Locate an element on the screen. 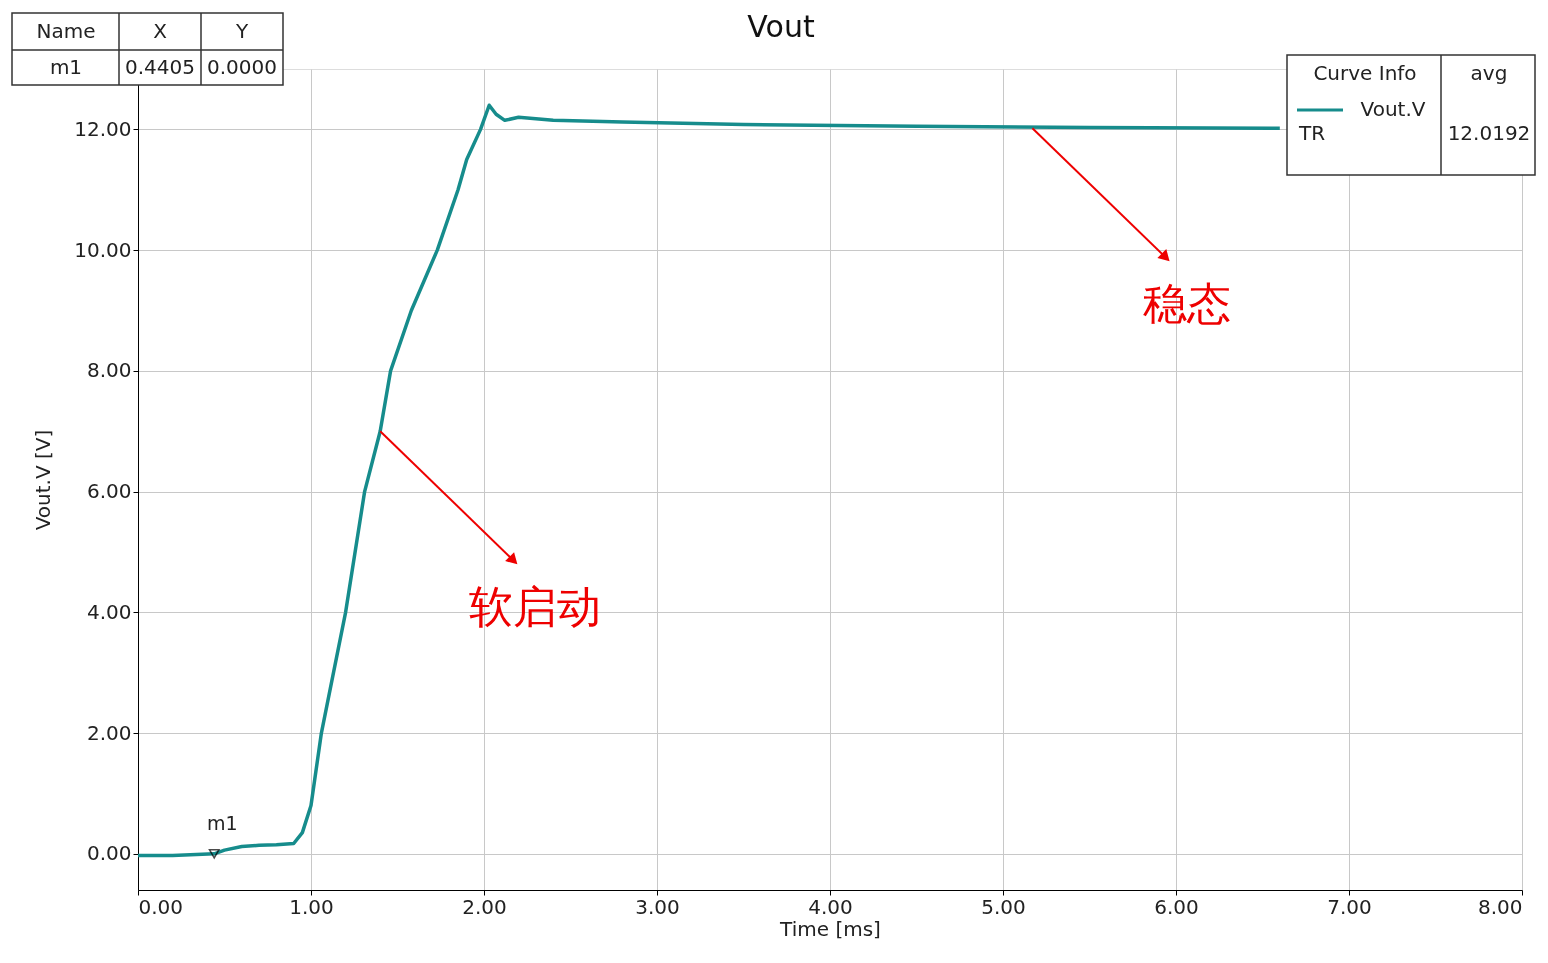 The width and height of the screenshot is (1548, 963). y-tick-label: 12.00 is located at coordinates (103, 128).